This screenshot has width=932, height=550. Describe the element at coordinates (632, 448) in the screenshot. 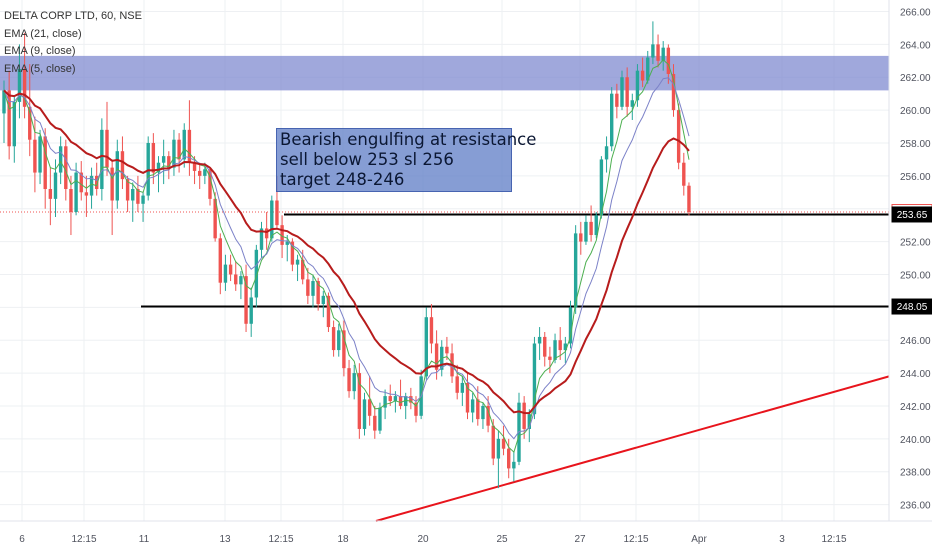

I see `support-trendline` at that location.